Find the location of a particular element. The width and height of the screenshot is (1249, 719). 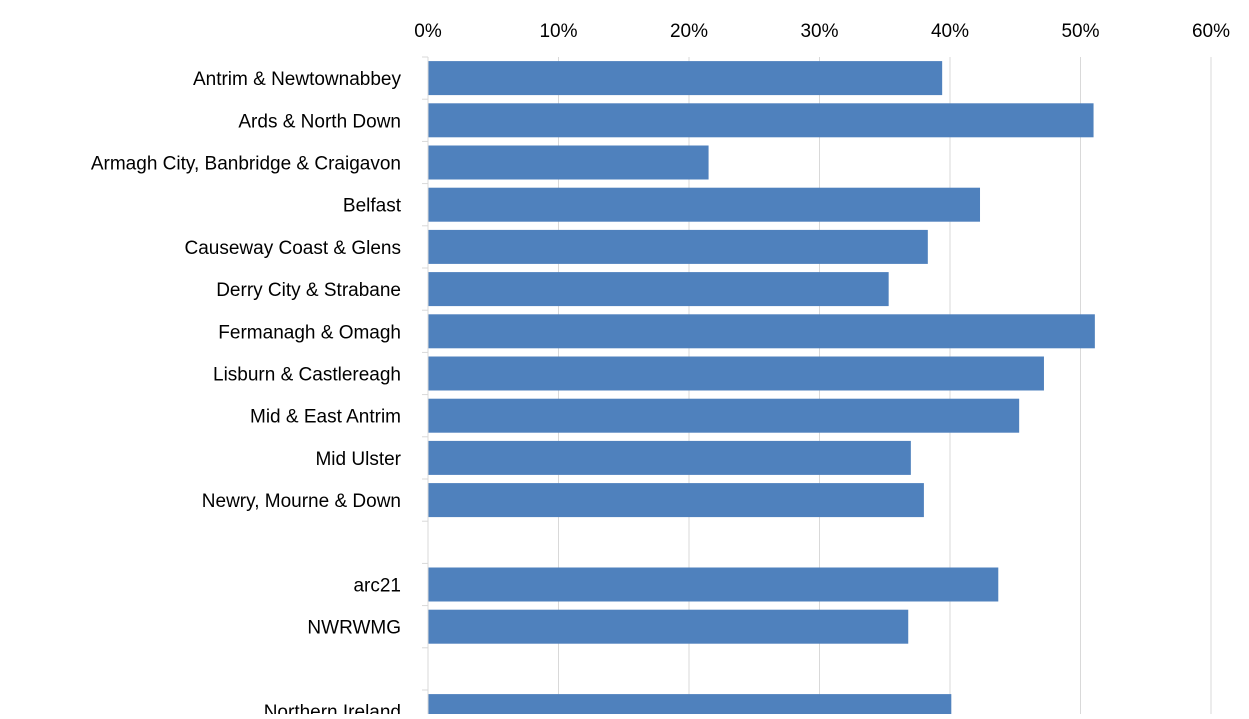

x-tick-label: 0% is located at coordinates (428, 31).